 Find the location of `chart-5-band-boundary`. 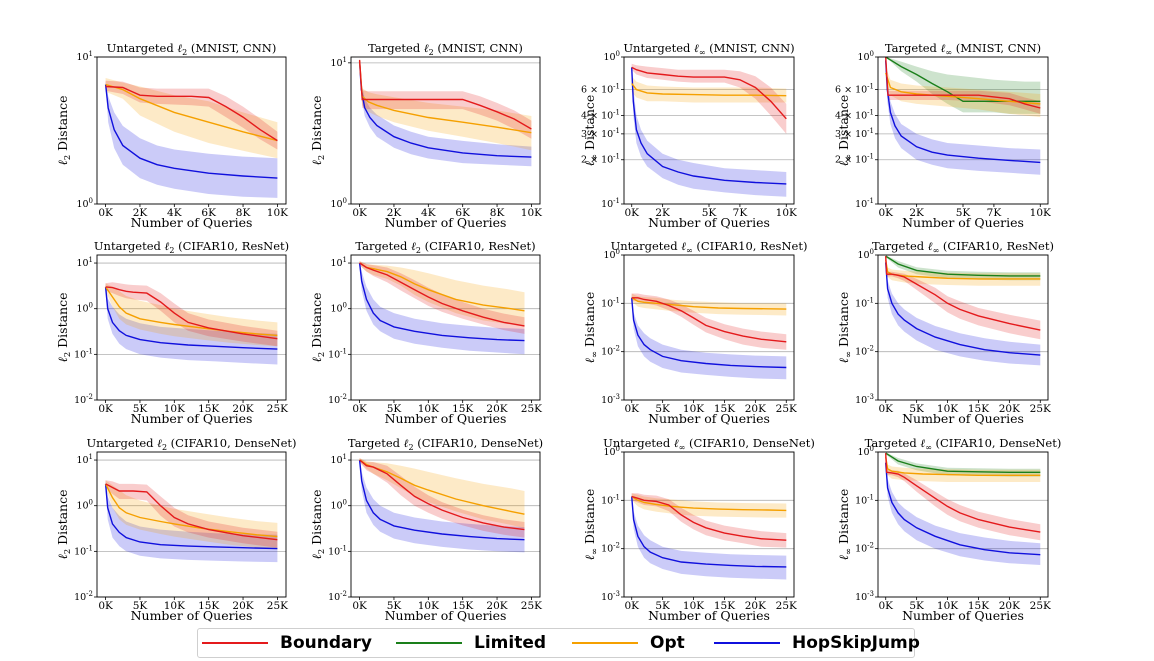

chart-5-band-boundary is located at coordinates (191, 314).